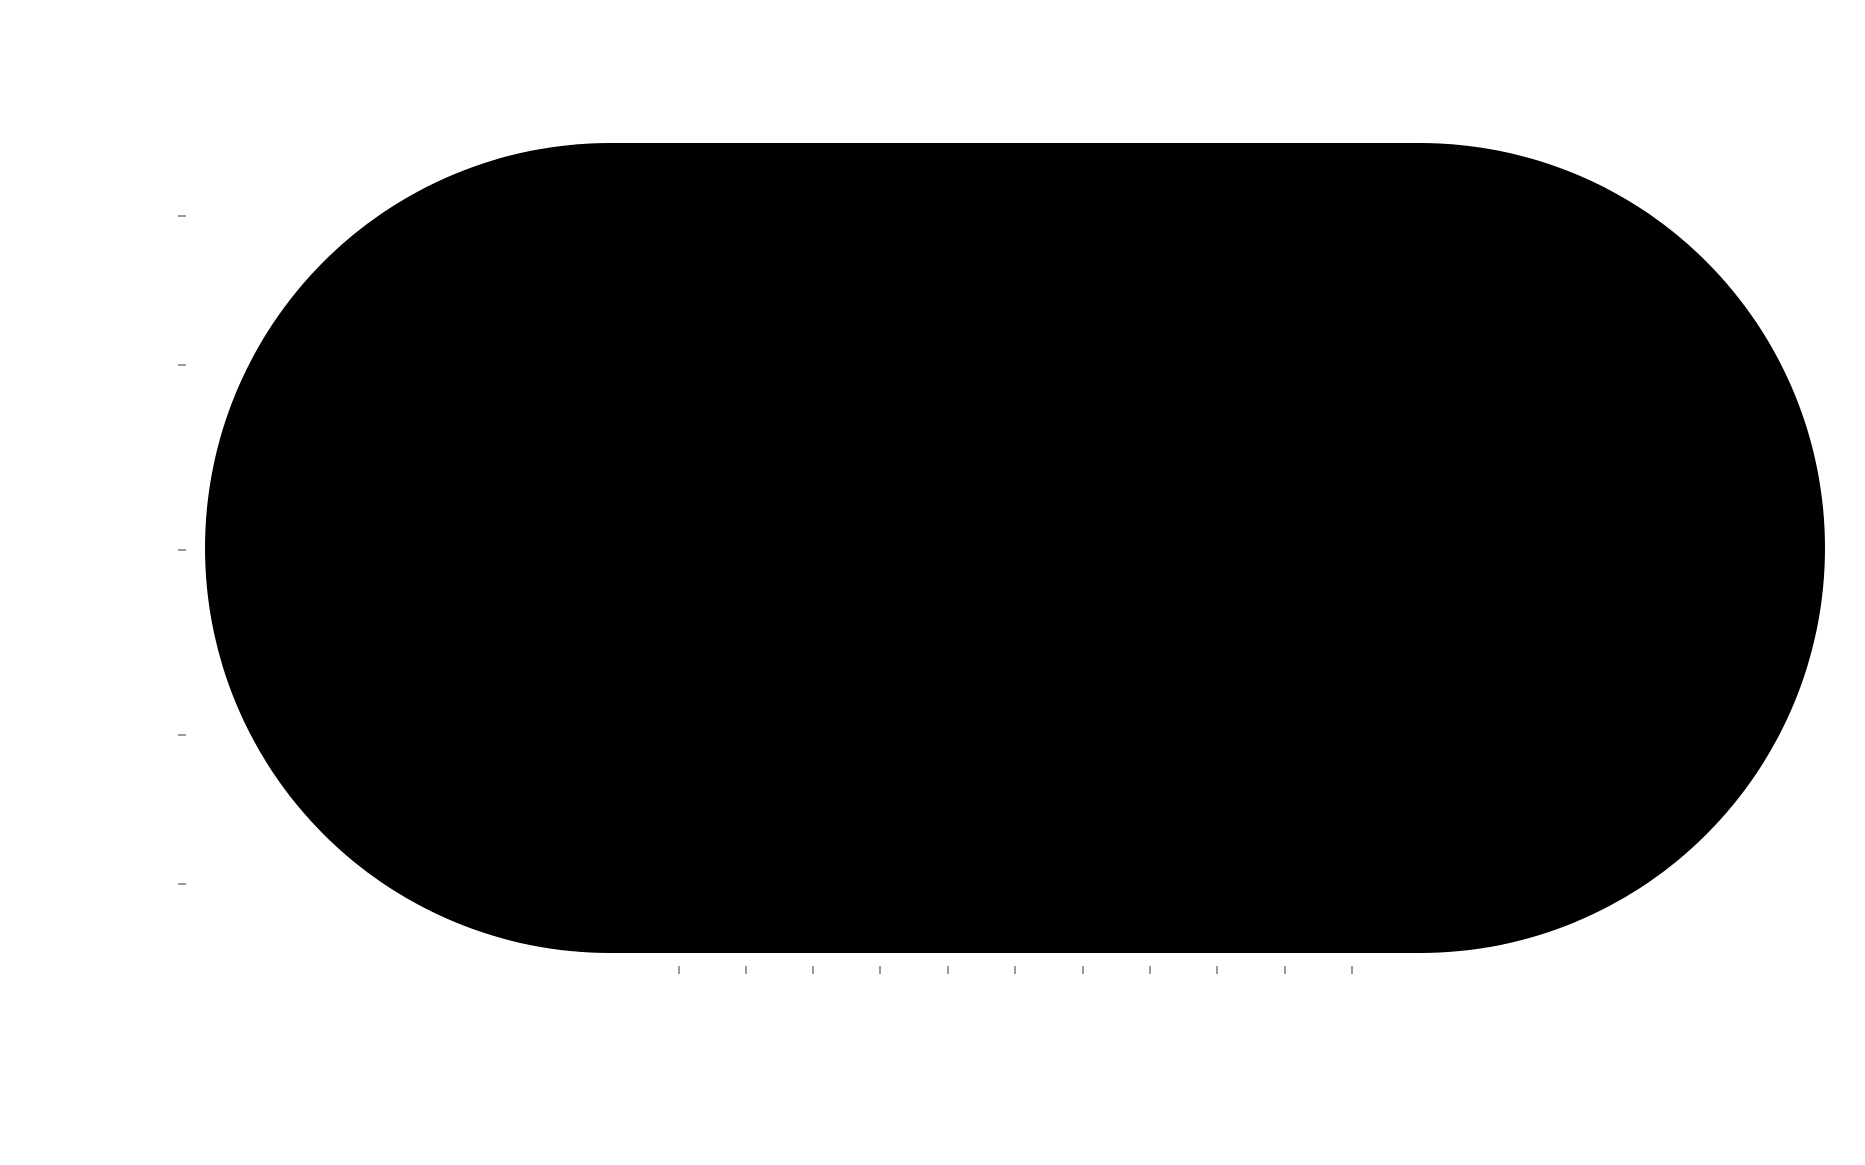  Describe the element at coordinates (1245, 660) in the screenshot. I see `madagascar` at that location.